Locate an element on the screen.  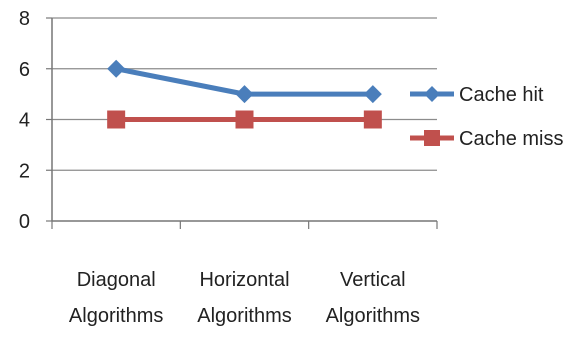
x-tick-label: Diagonal Algorithms is located at coordinates (116, 298).